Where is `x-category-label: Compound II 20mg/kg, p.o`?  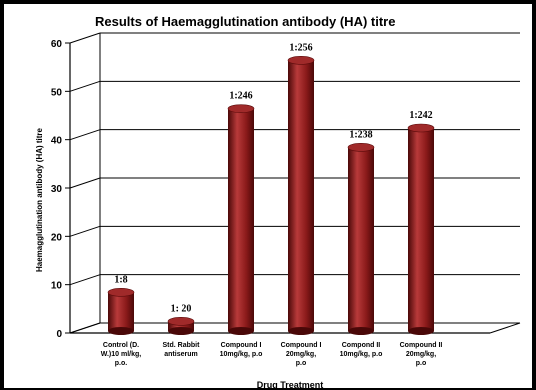 x-category-label: Compound II 20mg/kg, p.o is located at coordinates (421, 354).